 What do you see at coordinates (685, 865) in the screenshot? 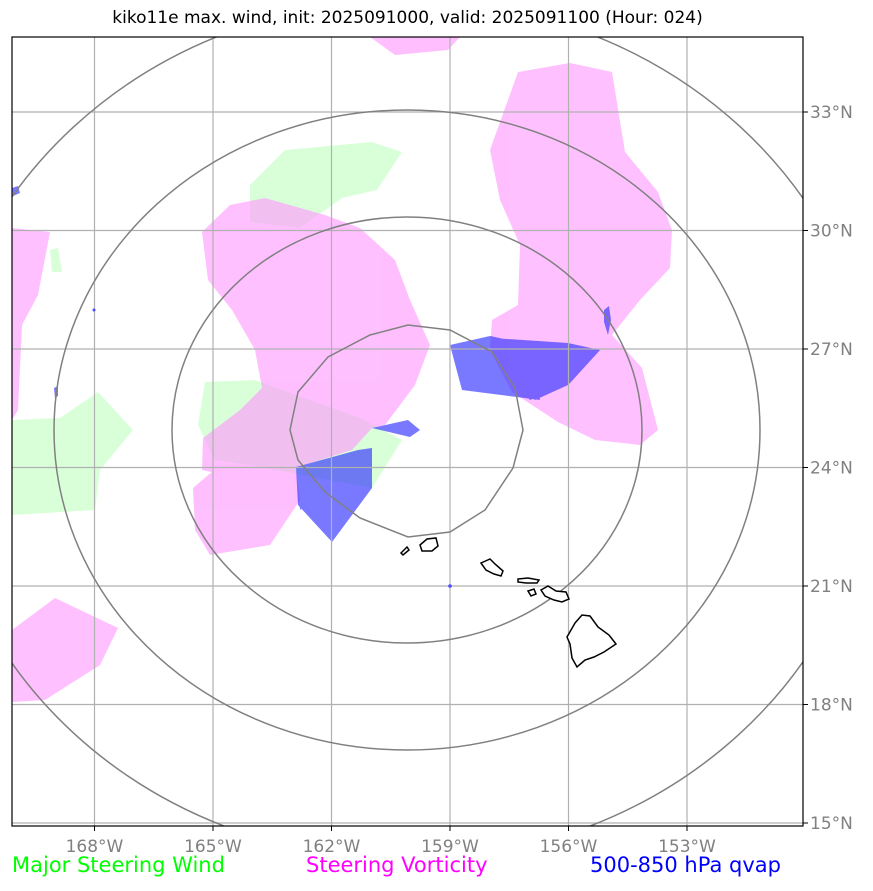
I see `legend-qvap: 500-850 hPa qvap` at bounding box center [685, 865].